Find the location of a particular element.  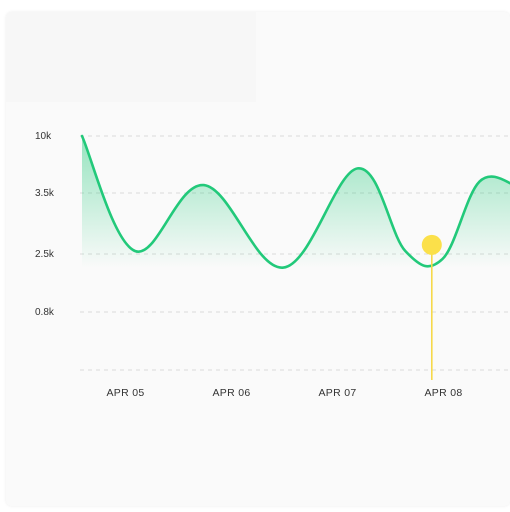

y-tick-label: 2.5k is located at coordinates (45, 254).